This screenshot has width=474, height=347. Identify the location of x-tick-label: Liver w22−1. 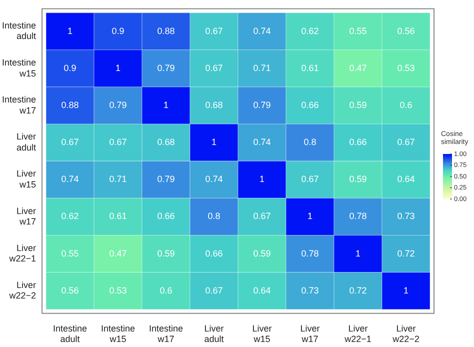
(358, 333).